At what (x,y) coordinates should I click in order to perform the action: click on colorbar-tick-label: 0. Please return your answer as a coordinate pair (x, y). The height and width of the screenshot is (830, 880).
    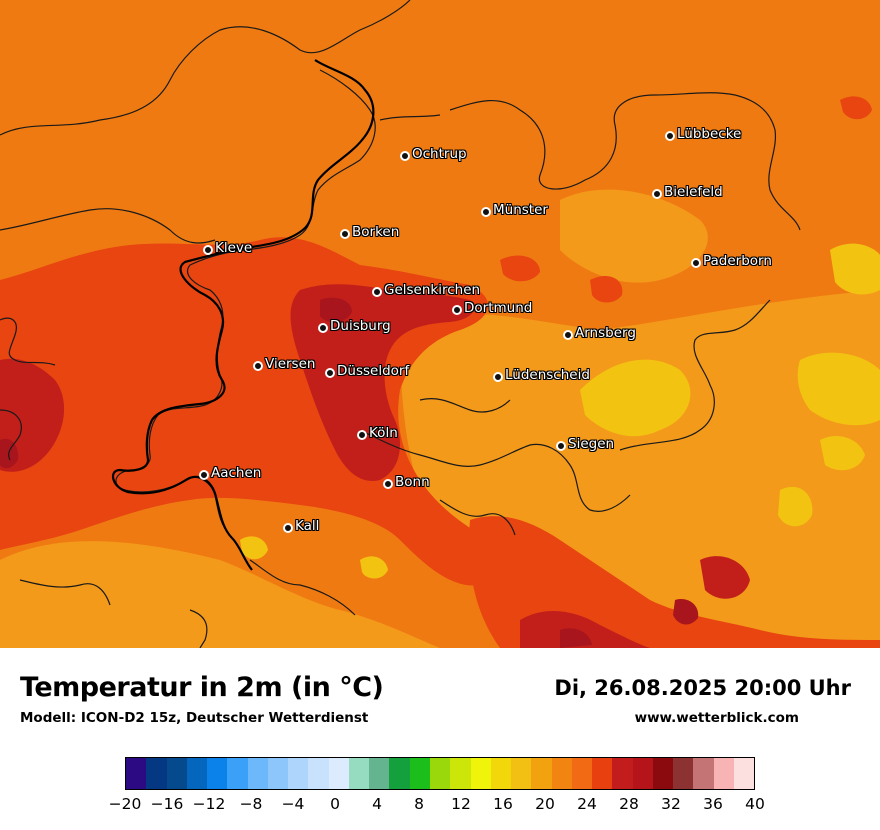
    Looking at the image, I should click on (335, 804).